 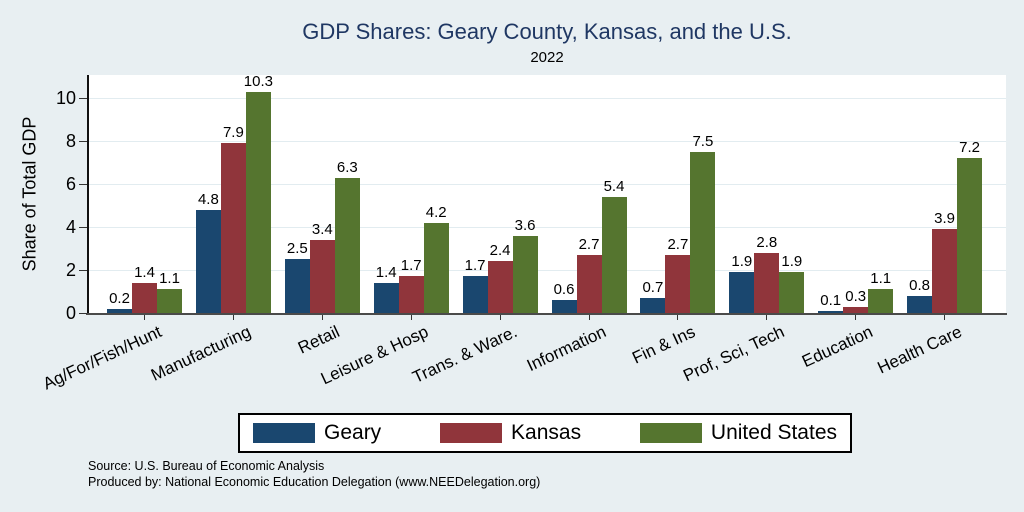 What do you see at coordinates (738, 433) in the screenshot?
I see `legend-item-united-states: United States` at bounding box center [738, 433].